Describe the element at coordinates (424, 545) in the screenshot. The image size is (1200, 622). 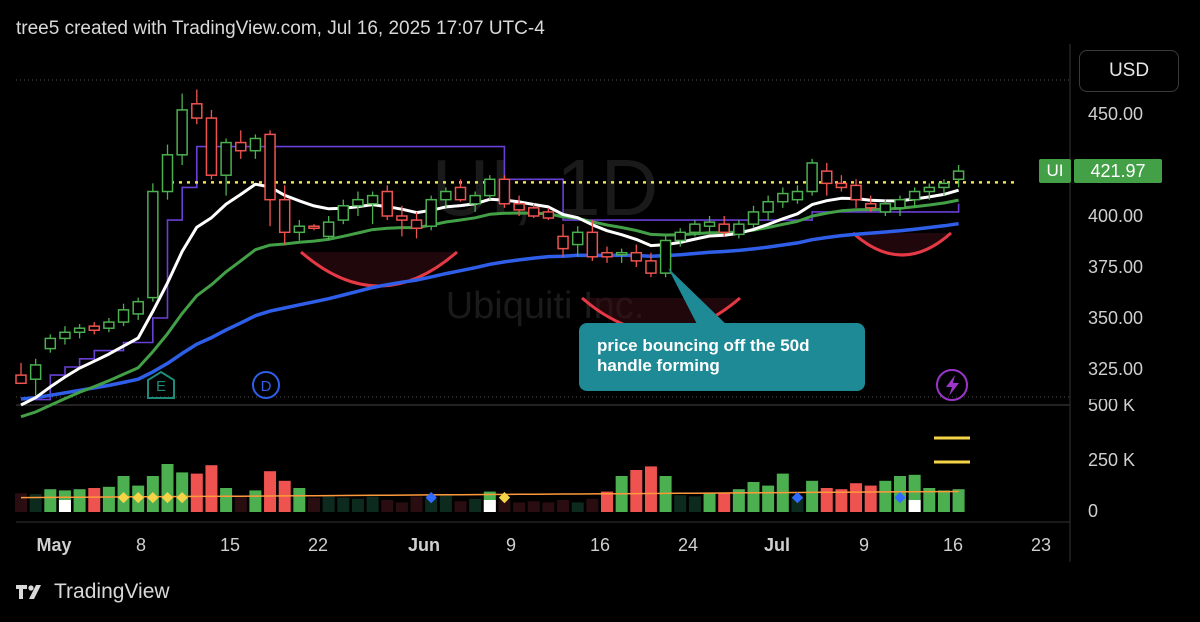
I see `x-tick-label: Jun` at that location.